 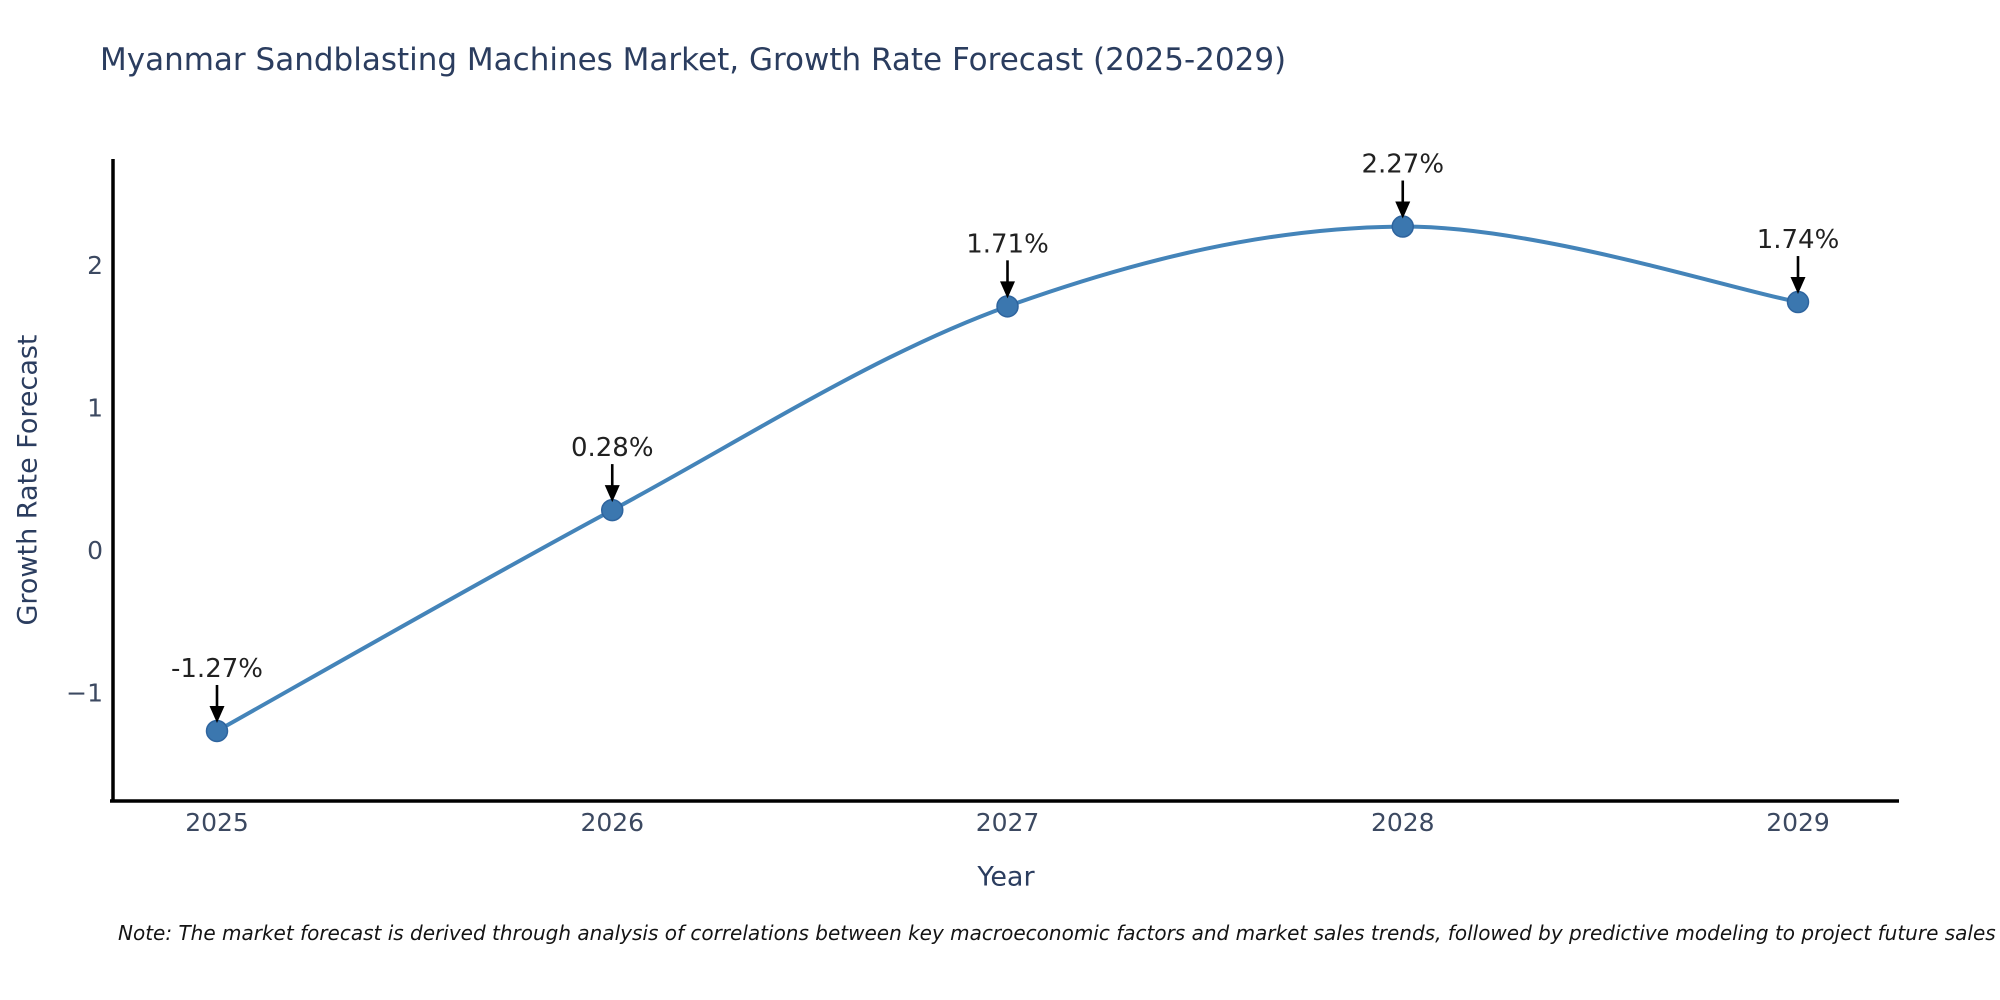 What do you see at coordinates (1798, 240) in the screenshot?
I see `annotation-label: 1.74%` at bounding box center [1798, 240].